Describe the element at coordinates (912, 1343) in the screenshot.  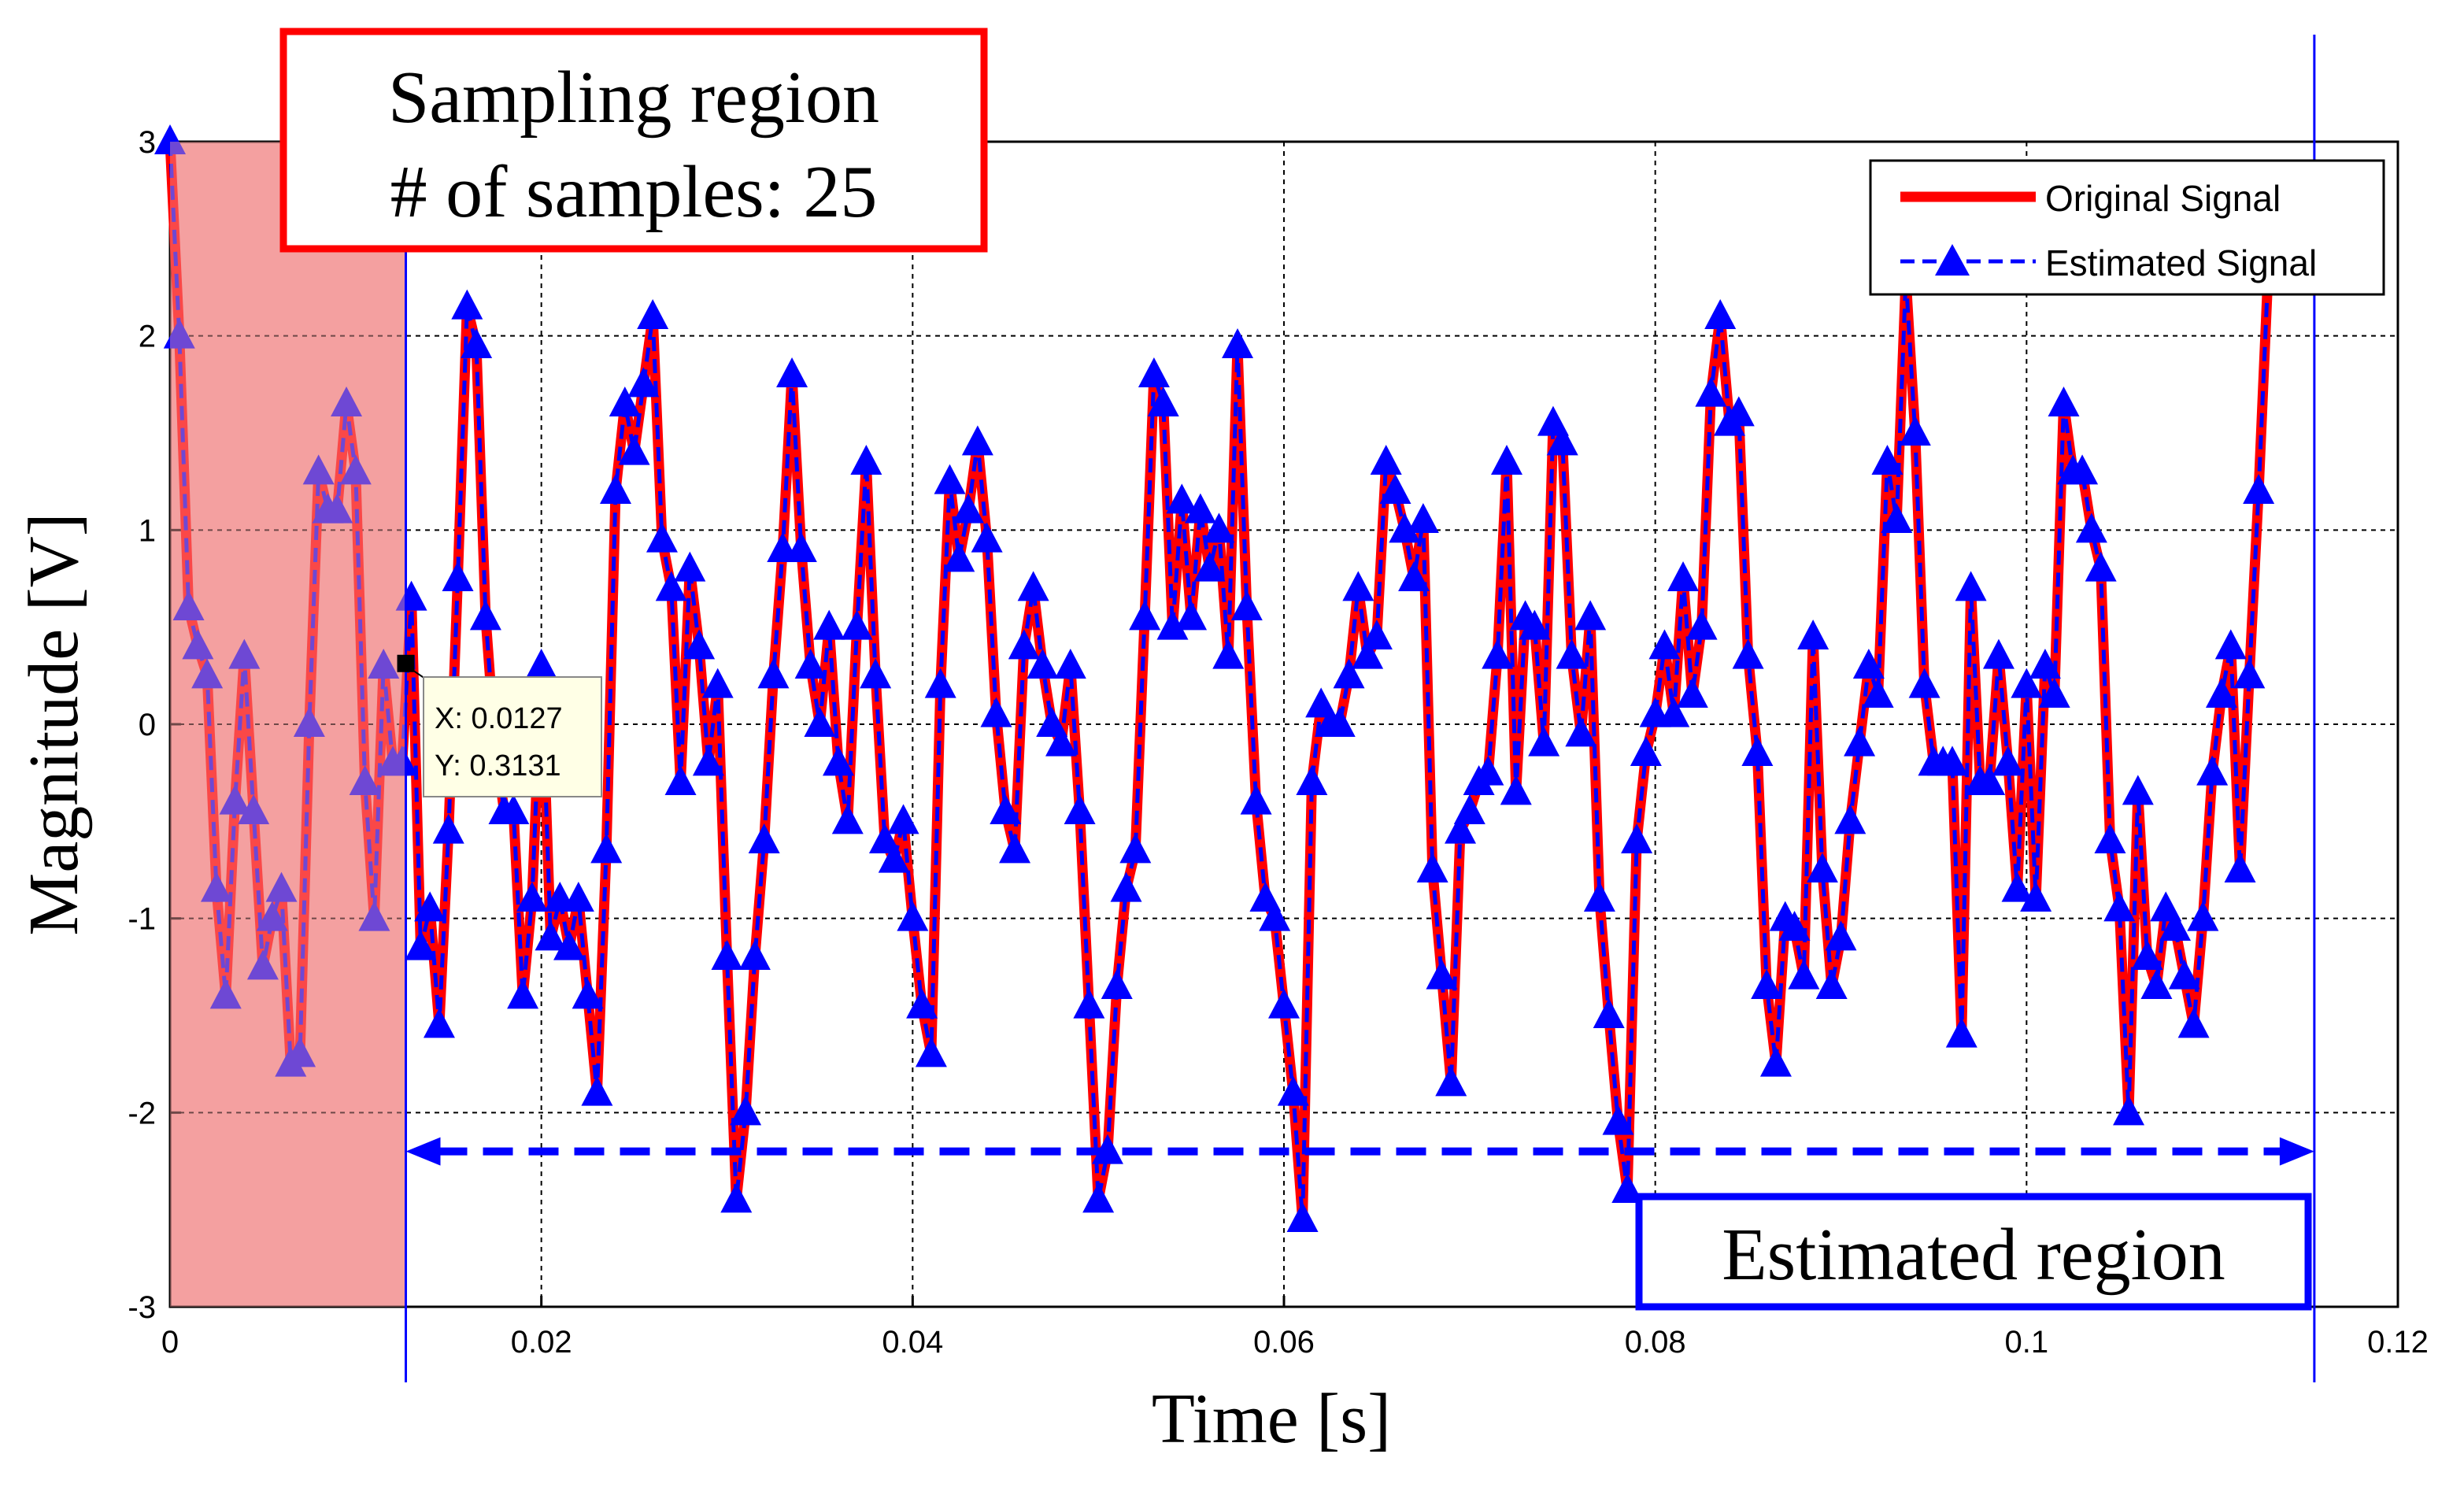
I see `x-tick-label: 0.04` at that location.